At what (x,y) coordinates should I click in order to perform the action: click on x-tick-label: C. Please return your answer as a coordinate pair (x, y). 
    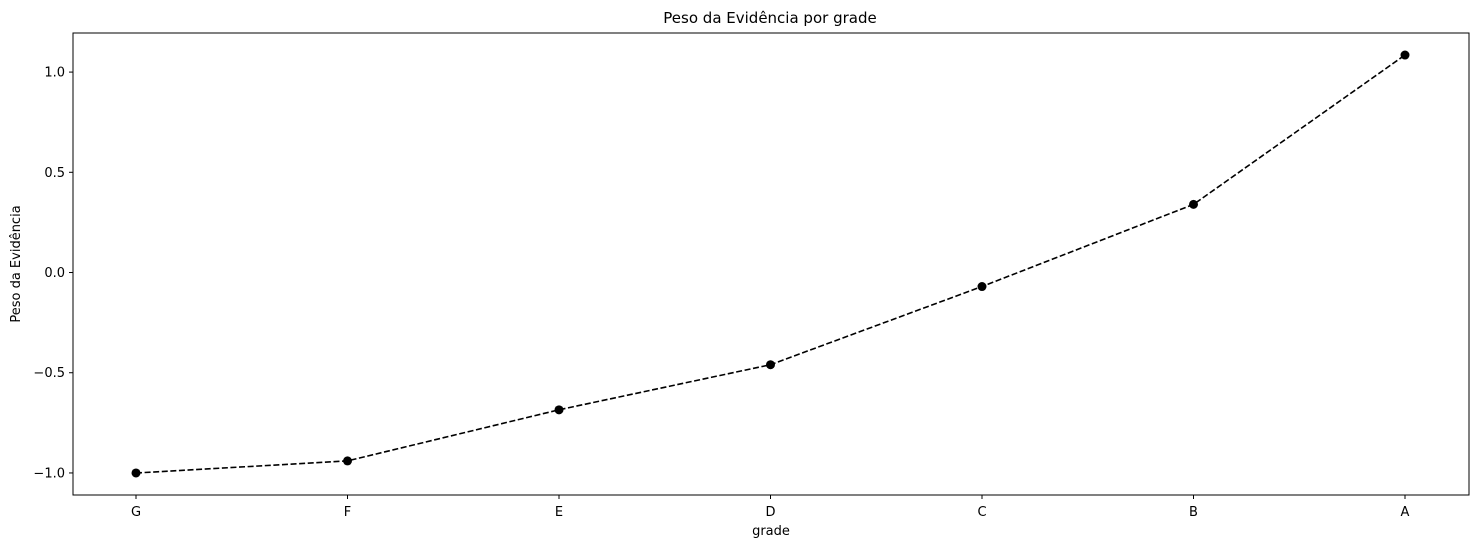
    Looking at the image, I should click on (981, 512).